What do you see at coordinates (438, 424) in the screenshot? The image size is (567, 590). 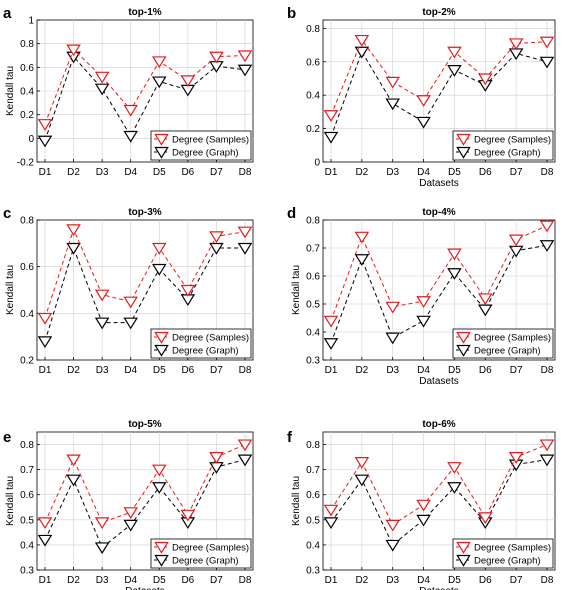 I see `panel-title: top-6%` at bounding box center [438, 424].